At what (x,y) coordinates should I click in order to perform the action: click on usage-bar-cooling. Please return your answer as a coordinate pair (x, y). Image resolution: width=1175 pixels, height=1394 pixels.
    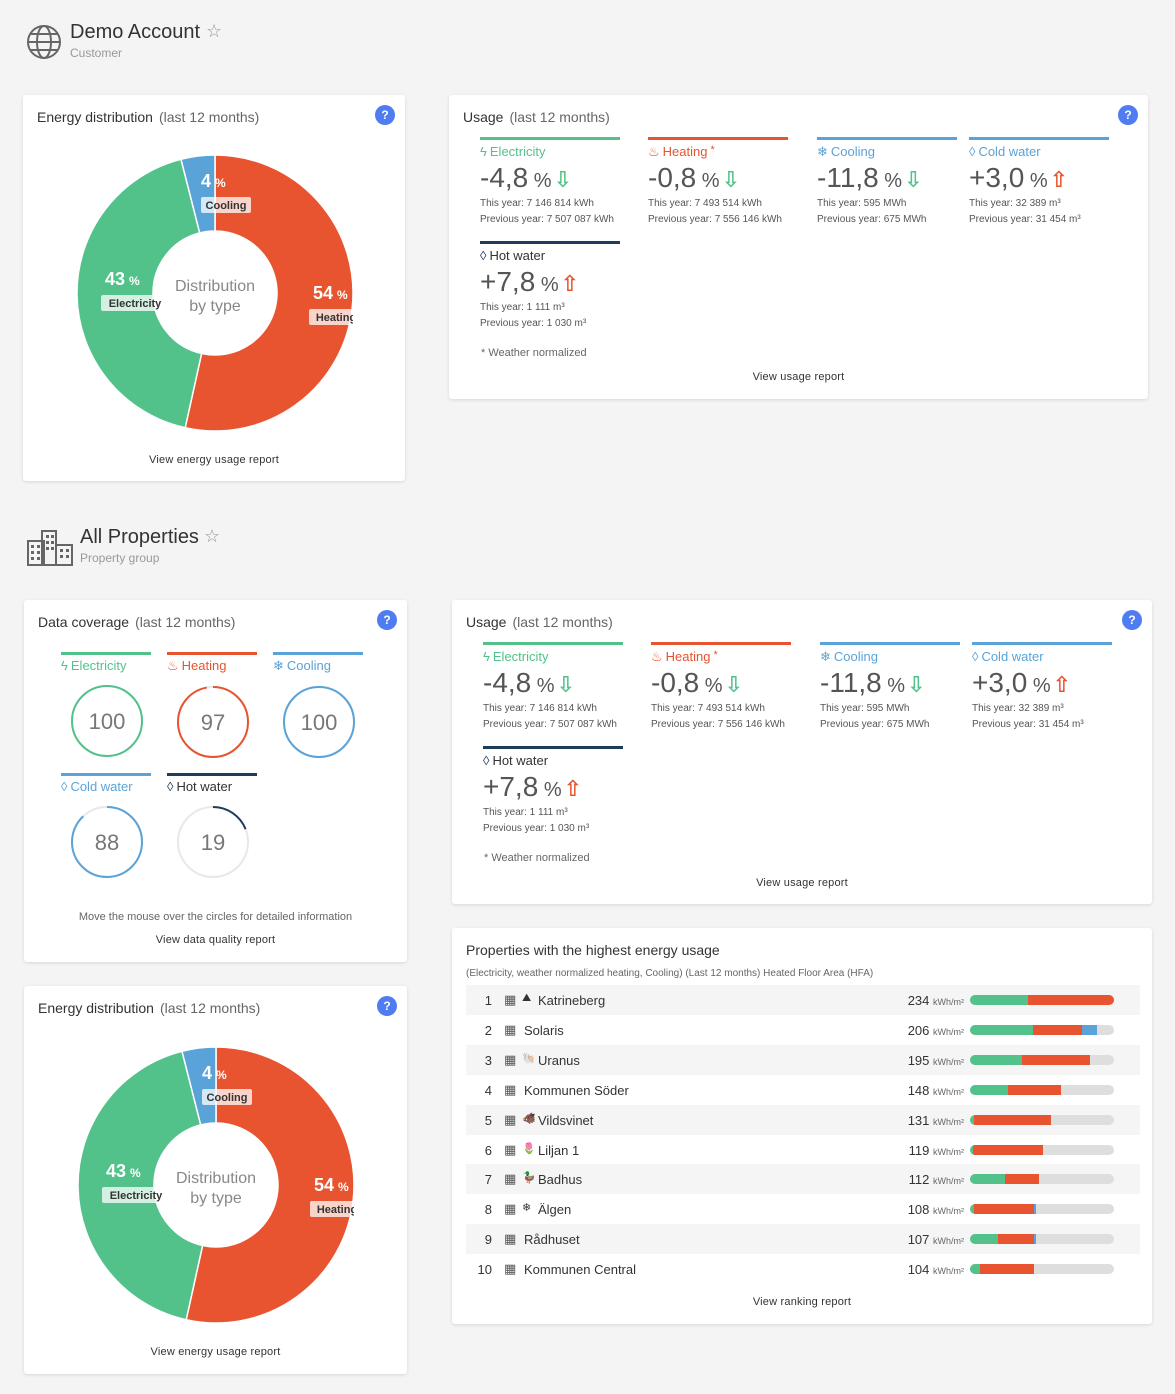
    Looking at the image, I should click on (1089, 1029).